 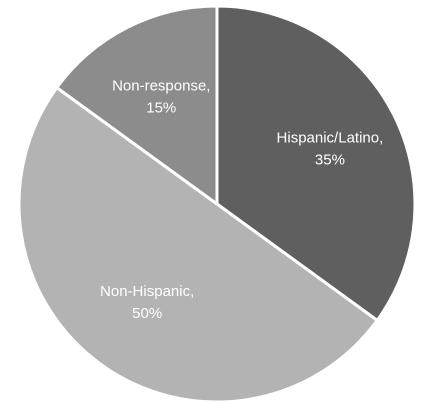 What do you see at coordinates (161, 108) in the screenshot?
I see `slice-label-percent: 15%` at bounding box center [161, 108].